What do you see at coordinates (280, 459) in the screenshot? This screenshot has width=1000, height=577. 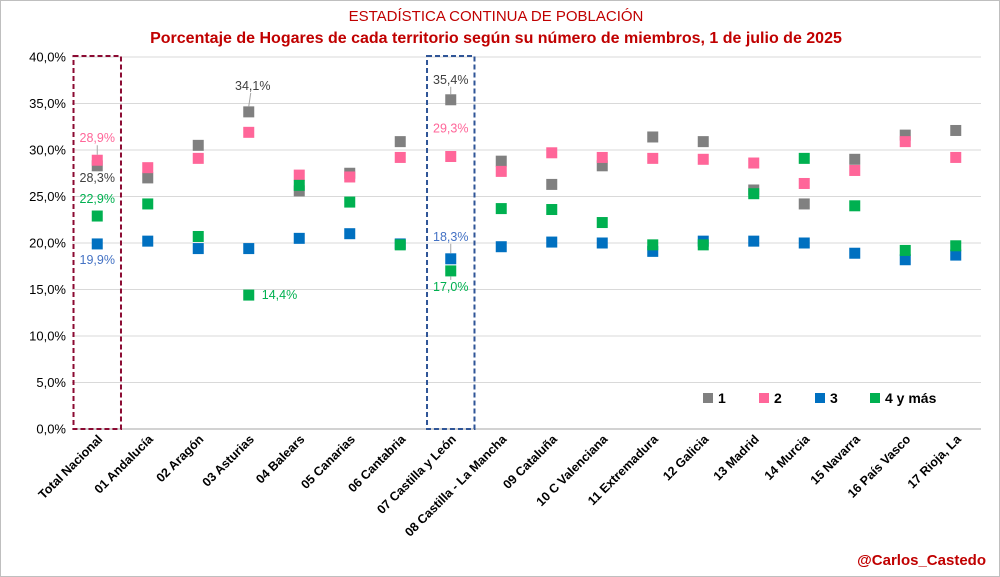 I see `x-tick-label: 04 Balears` at bounding box center [280, 459].